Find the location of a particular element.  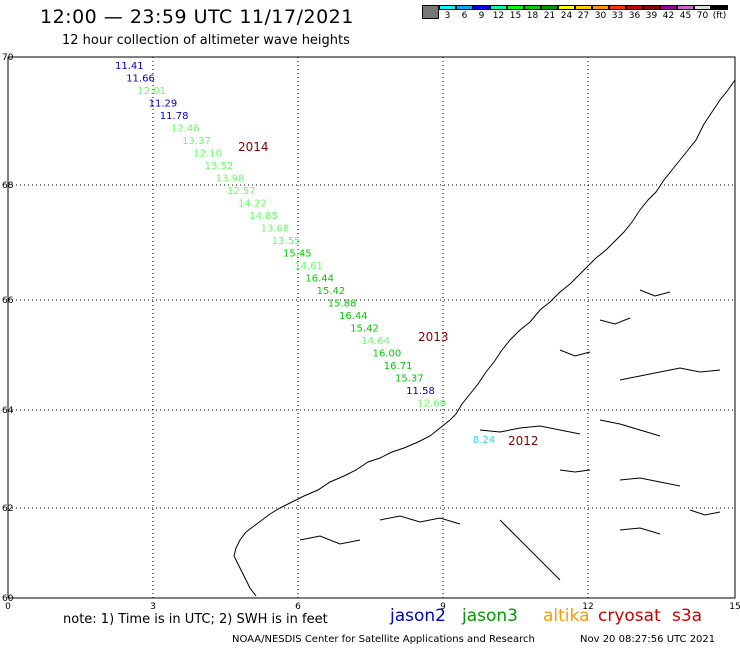

legend-item: s3a is located at coordinates (687, 616).